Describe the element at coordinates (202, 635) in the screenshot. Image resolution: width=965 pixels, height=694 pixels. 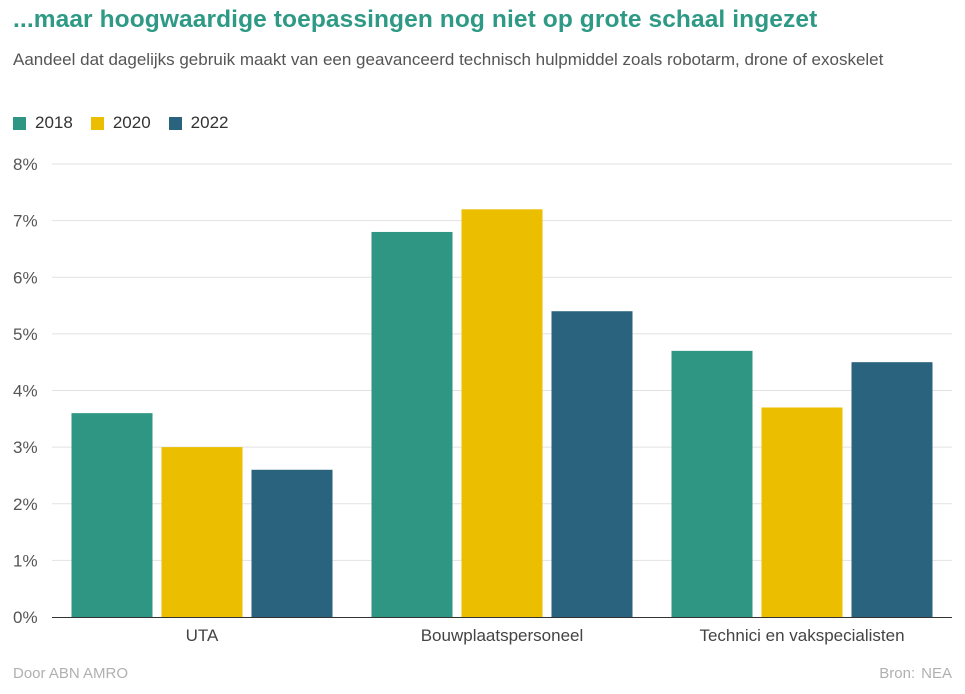
I see `x-category-label: UTA` at that location.